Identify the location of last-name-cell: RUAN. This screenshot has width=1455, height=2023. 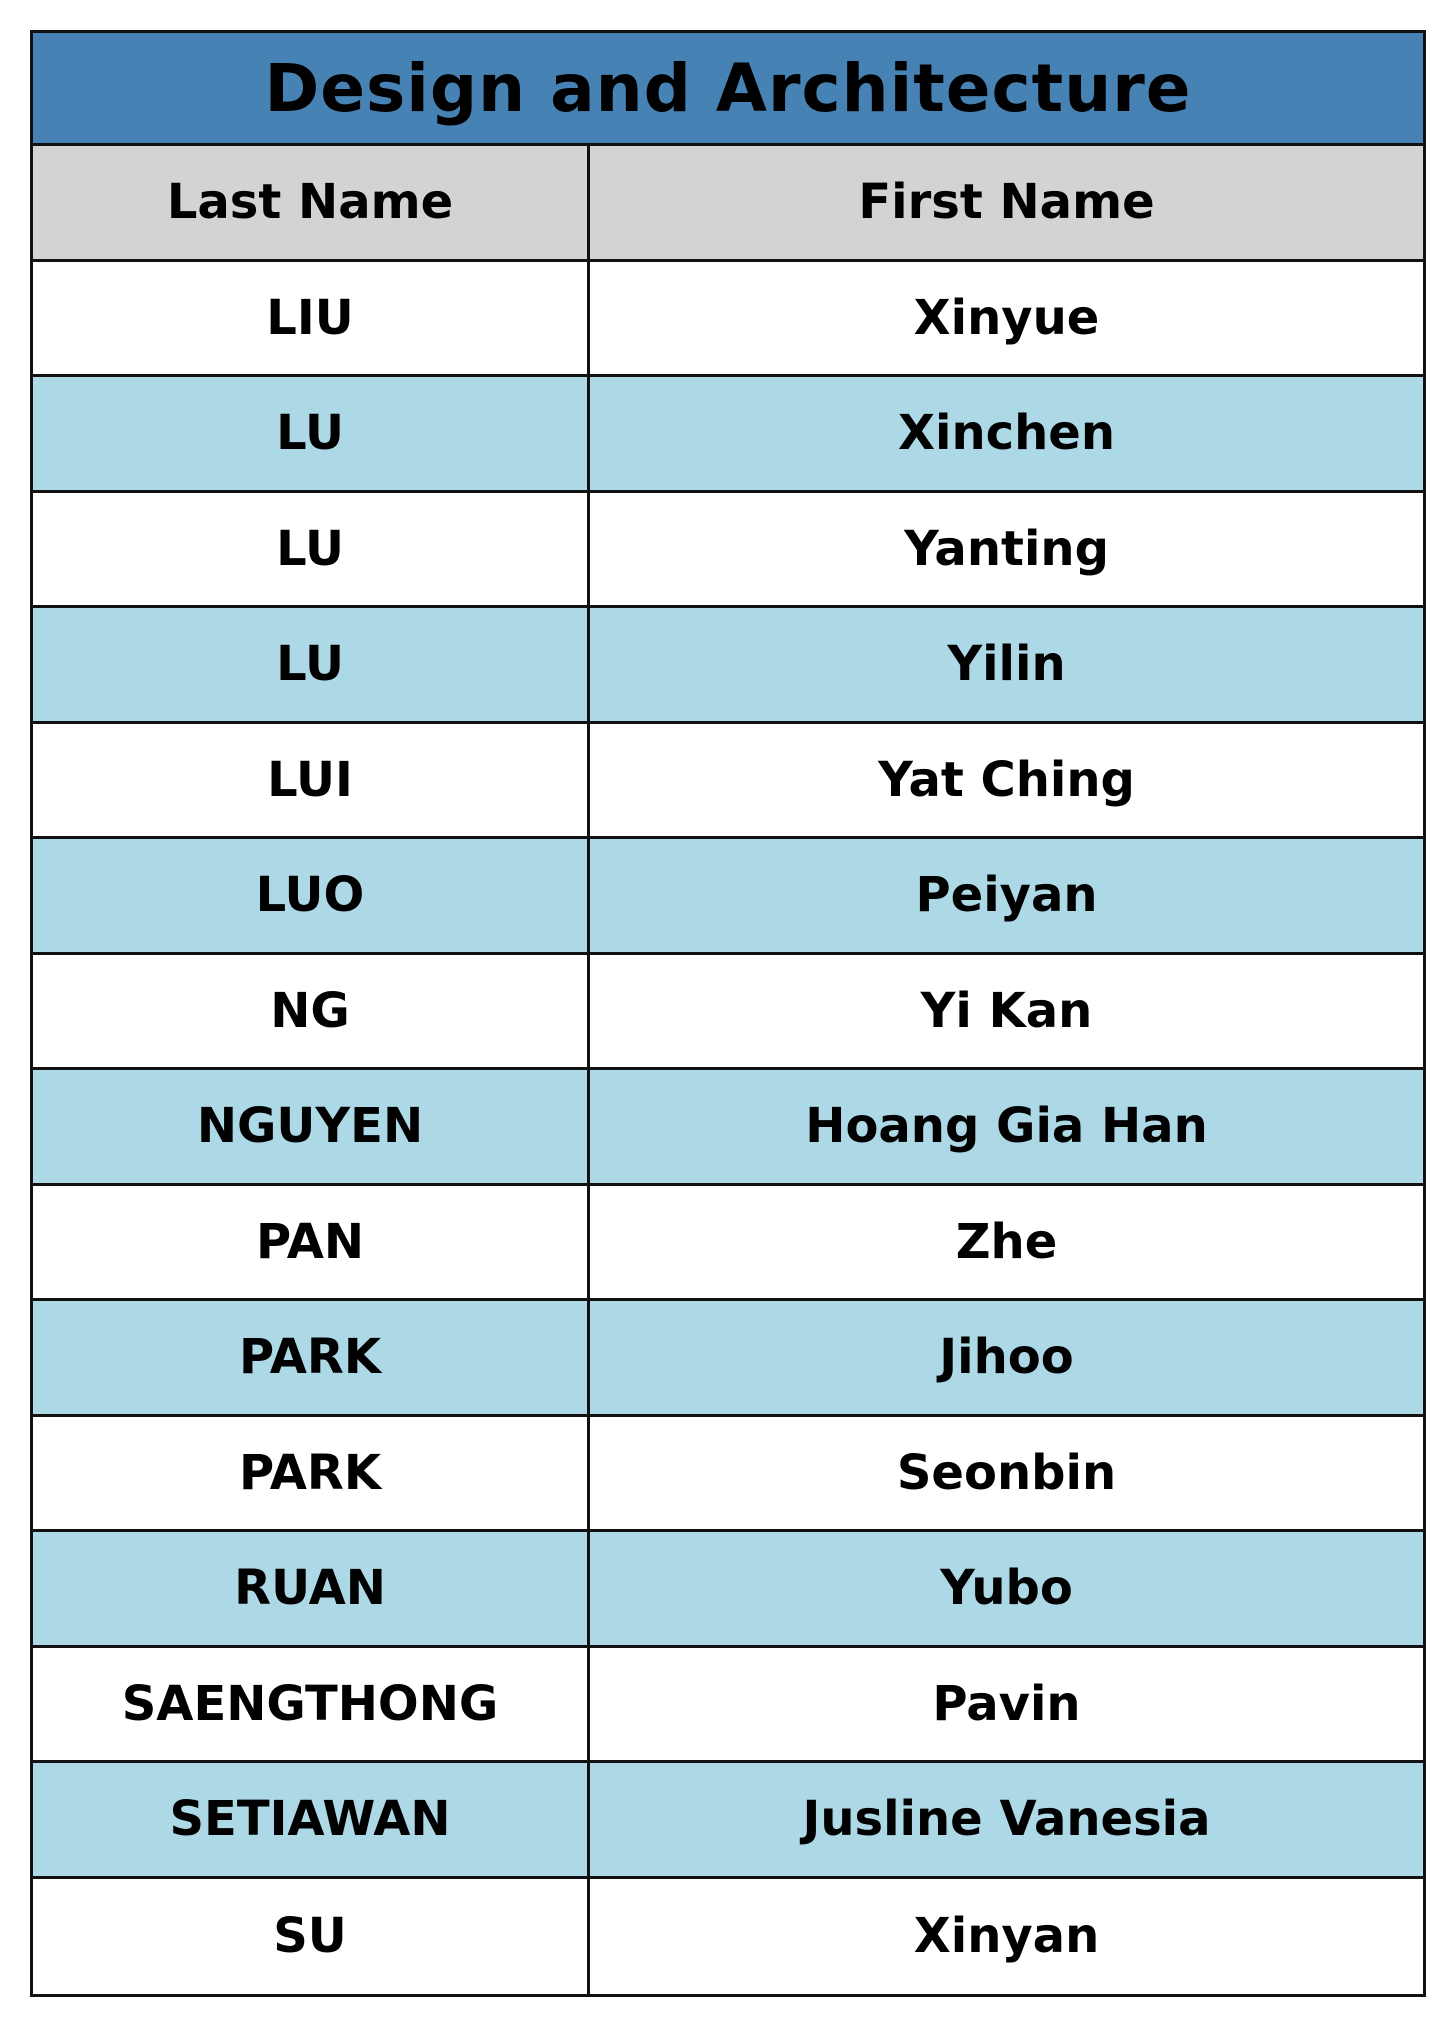
(311, 1588).